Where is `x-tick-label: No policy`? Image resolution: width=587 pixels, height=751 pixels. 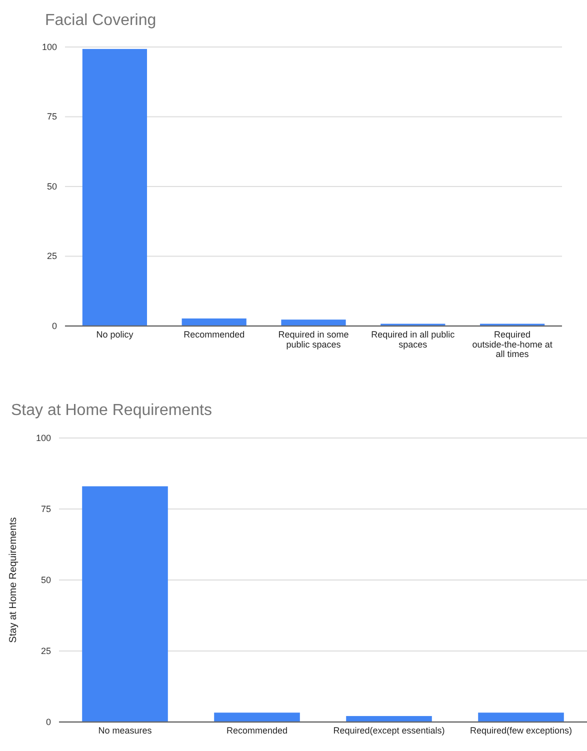
x-tick-label: No policy is located at coordinates (115, 334).